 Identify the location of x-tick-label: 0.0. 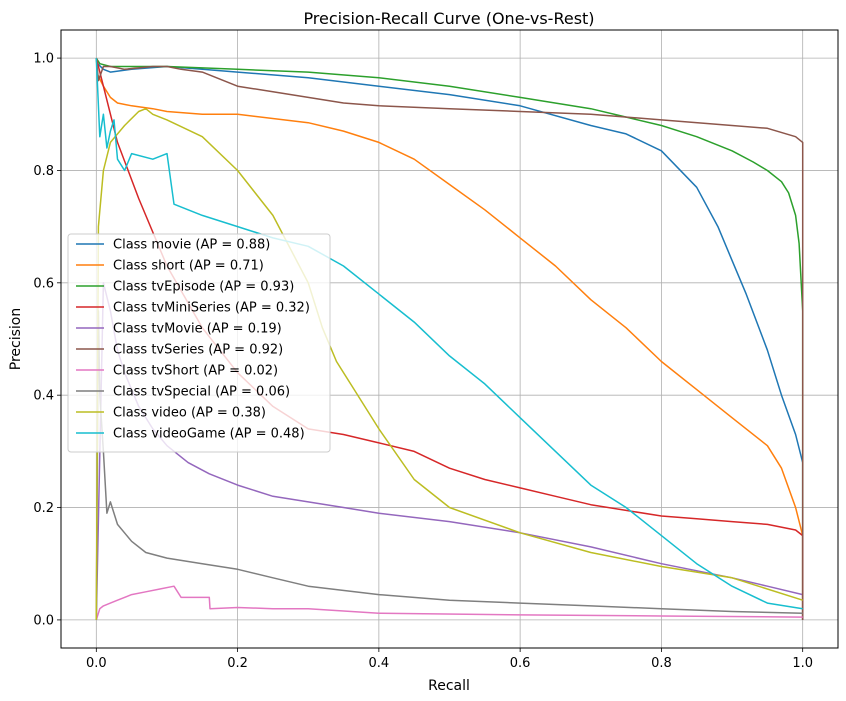
(96, 663).